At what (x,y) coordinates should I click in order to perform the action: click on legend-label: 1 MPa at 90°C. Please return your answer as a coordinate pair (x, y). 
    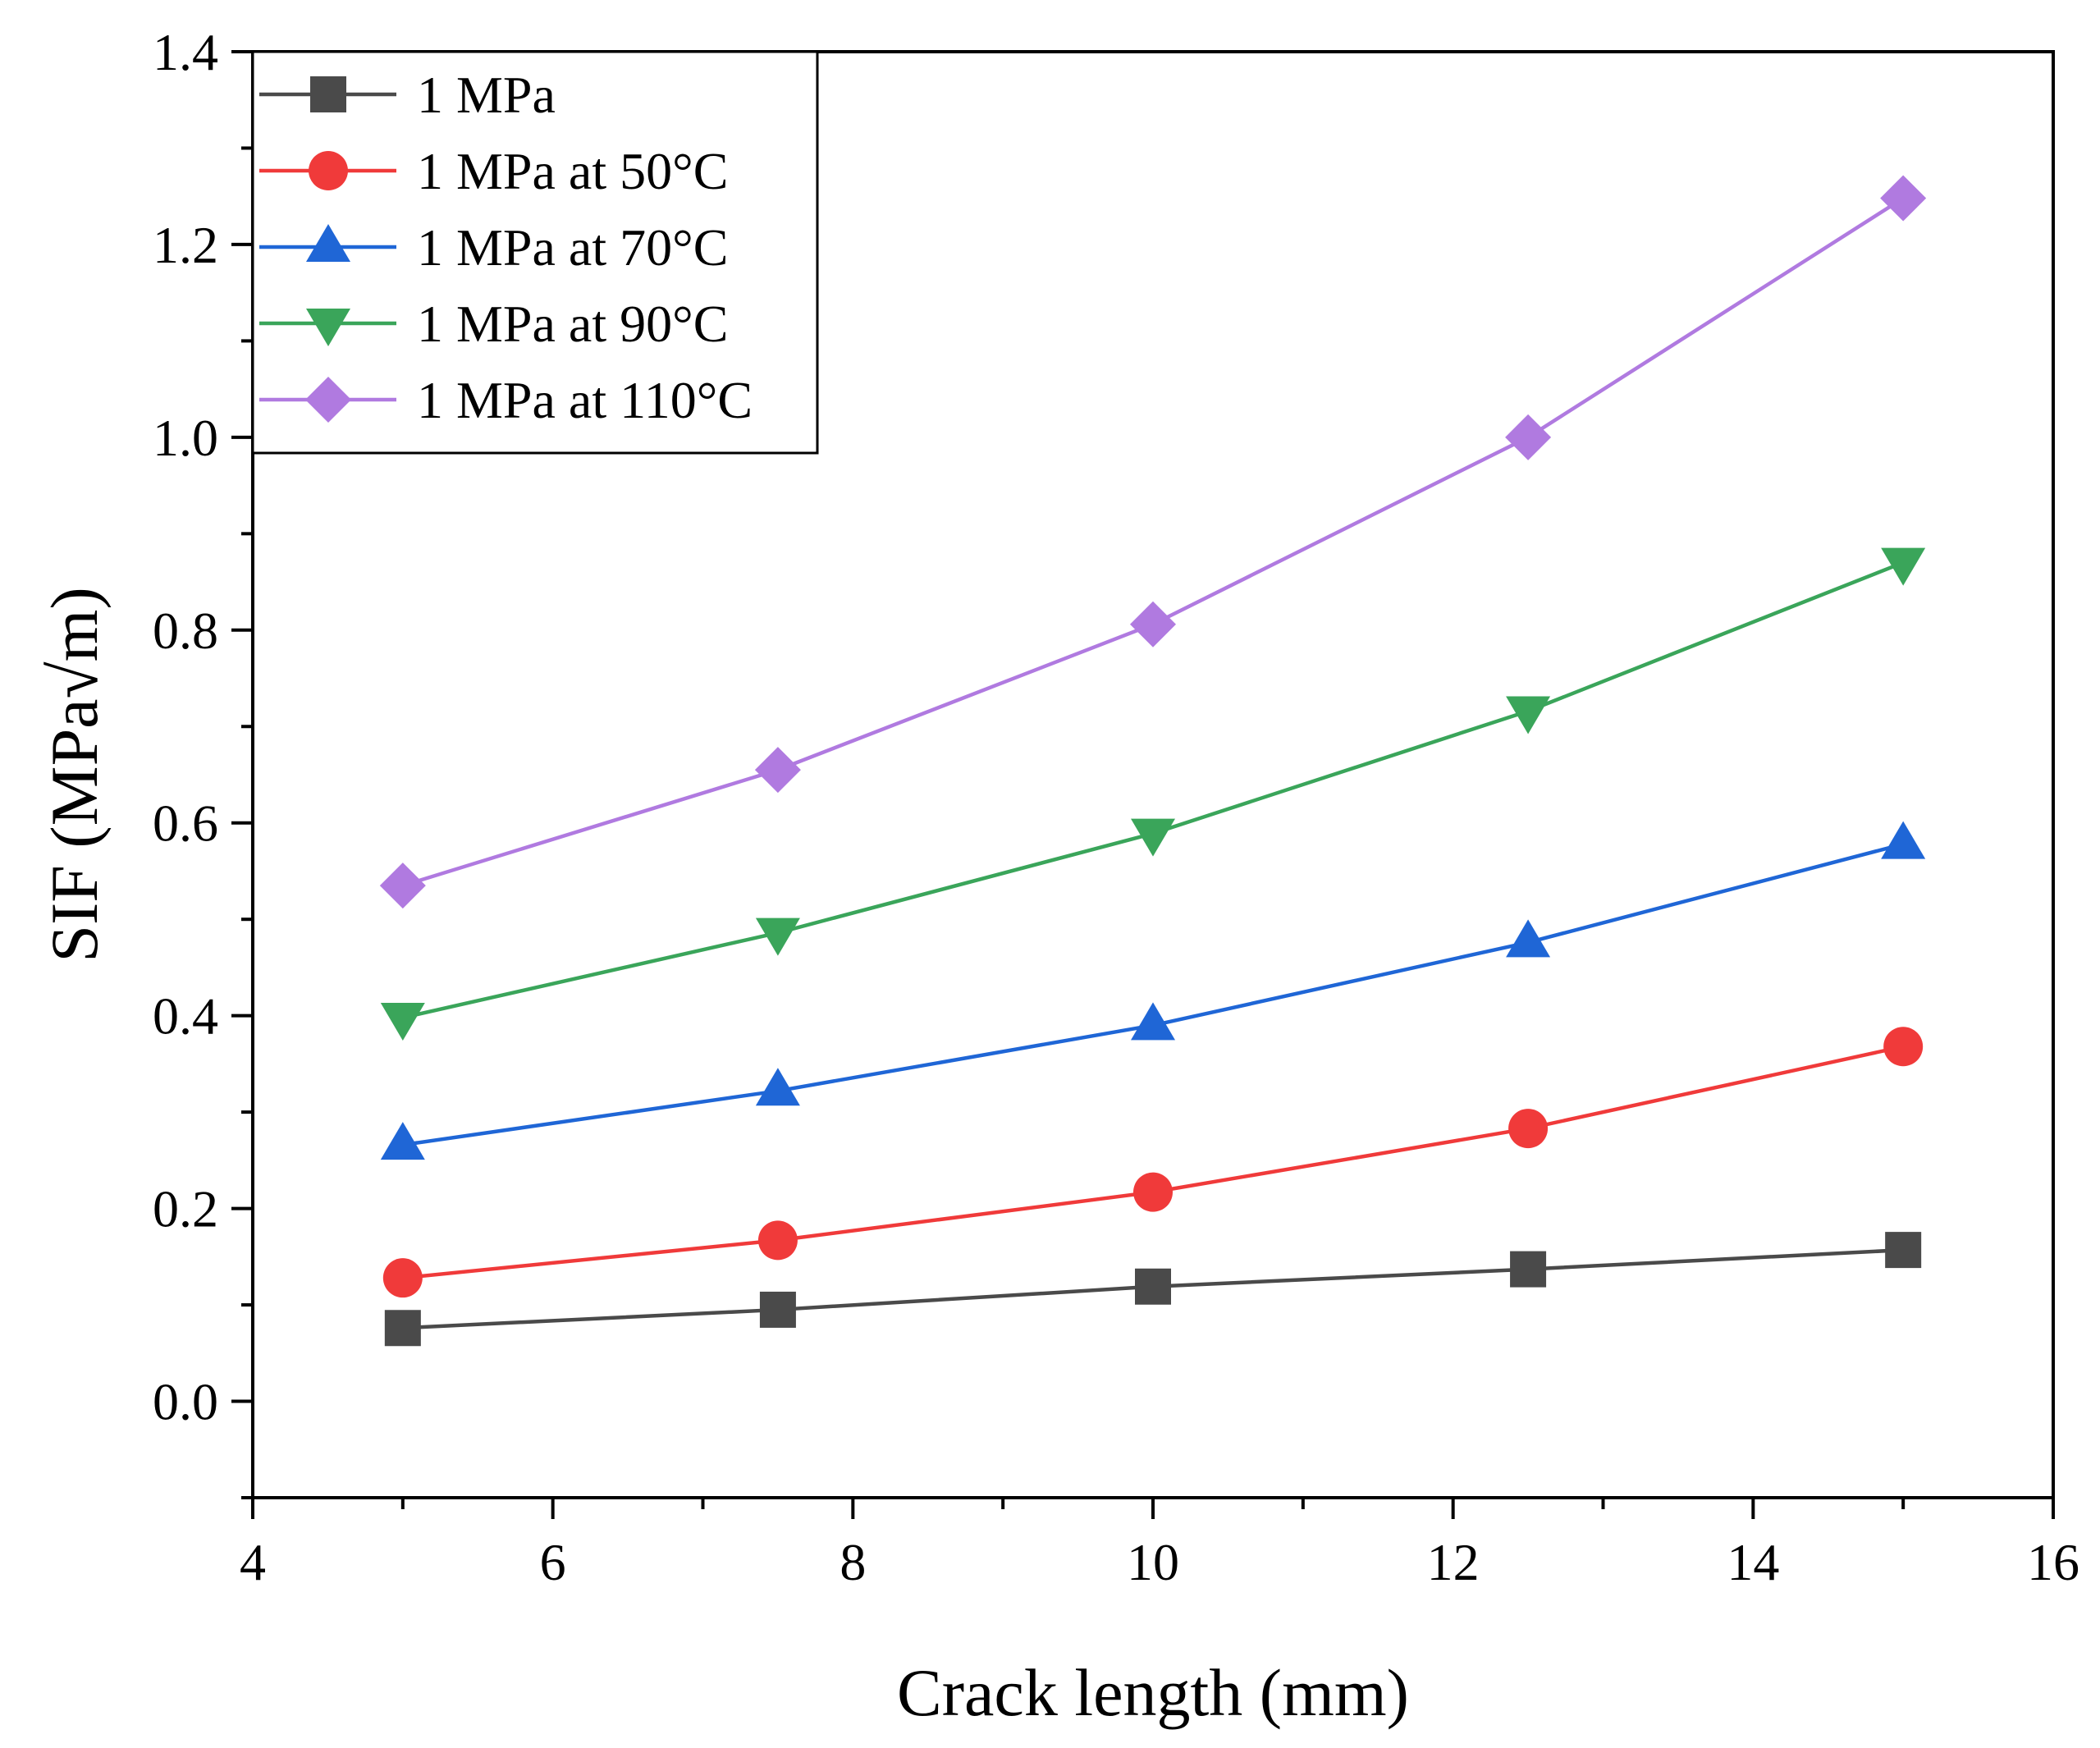
    Looking at the image, I should click on (572, 324).